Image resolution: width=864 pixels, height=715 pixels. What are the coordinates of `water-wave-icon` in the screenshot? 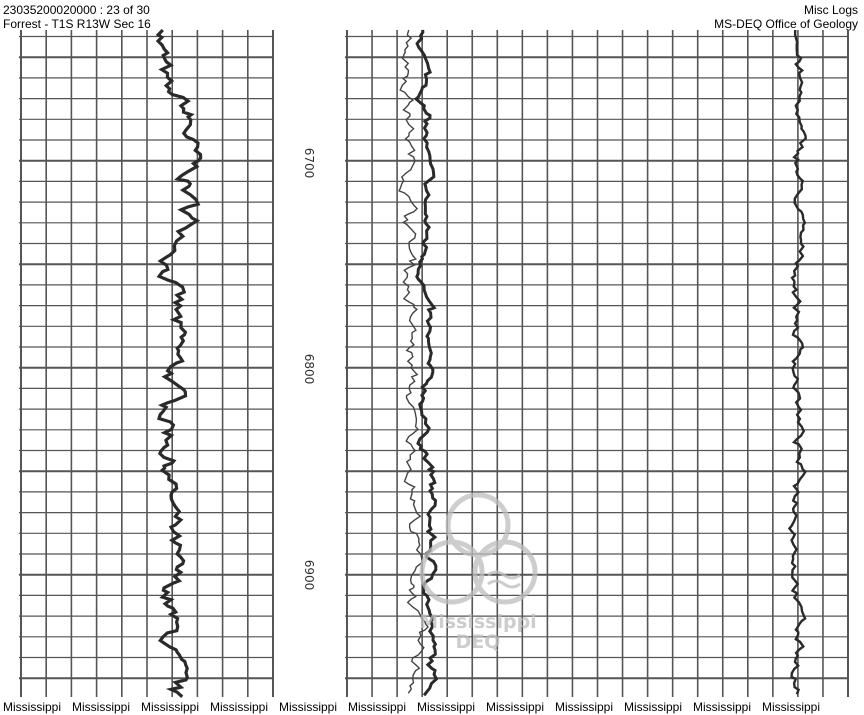 It's located at (504, 579).